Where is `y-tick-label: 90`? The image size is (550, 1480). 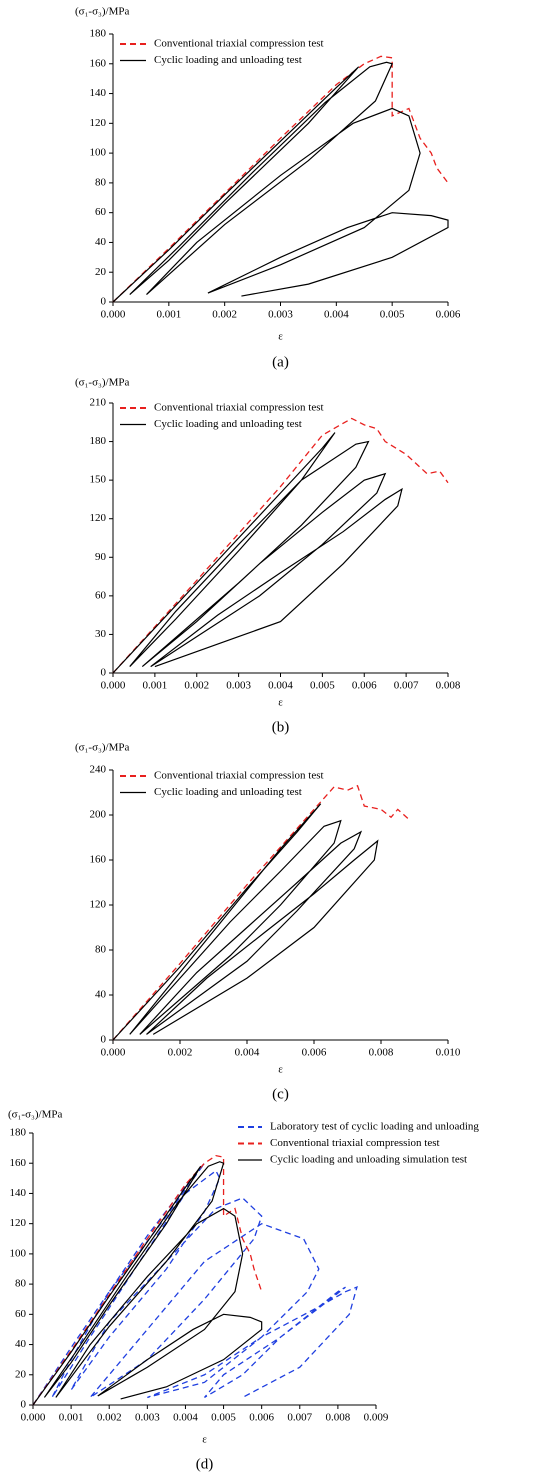
y-tick-label: 90 is located at coordinates (101, 557).